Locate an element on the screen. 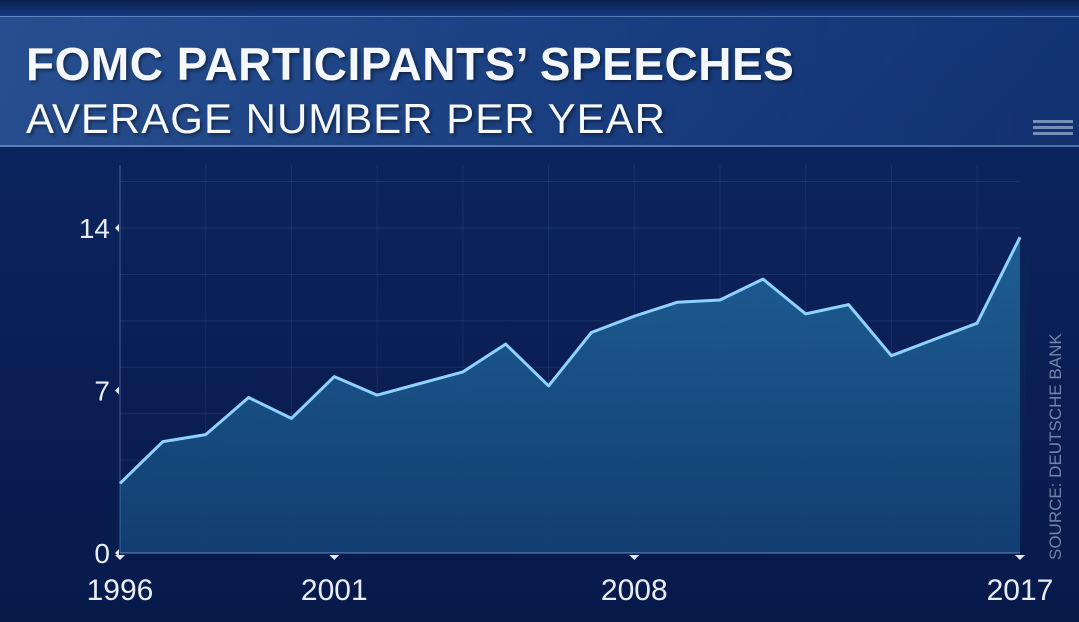 The image size is (1079, 622). y-tick-label: 14 is located at coordinates (94, 228).